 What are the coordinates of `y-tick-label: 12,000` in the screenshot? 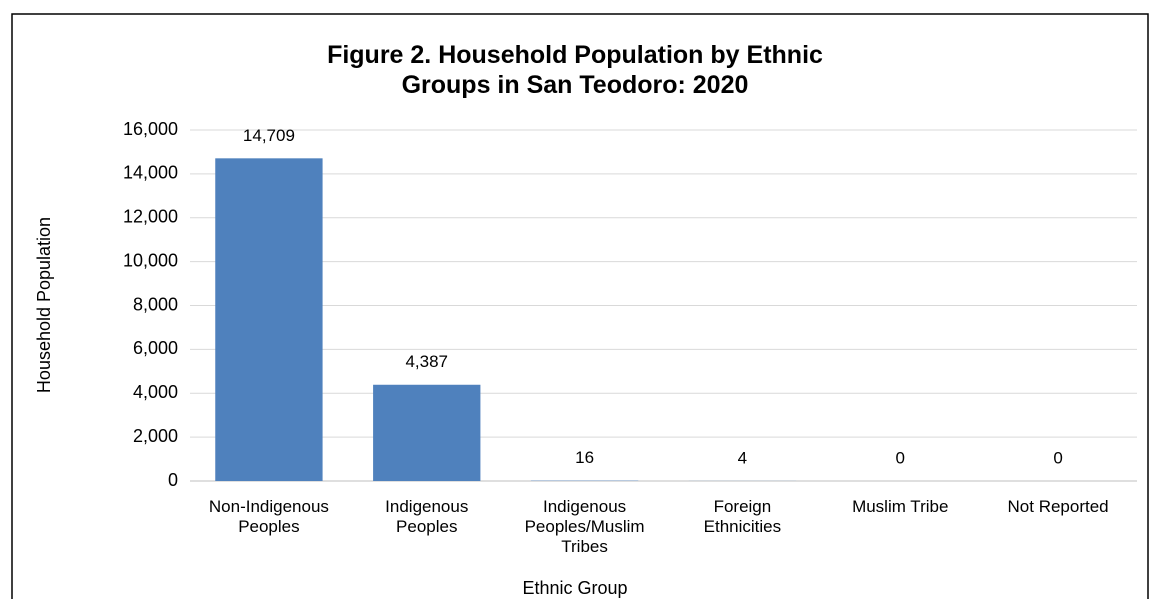 It's located at (150, 217).